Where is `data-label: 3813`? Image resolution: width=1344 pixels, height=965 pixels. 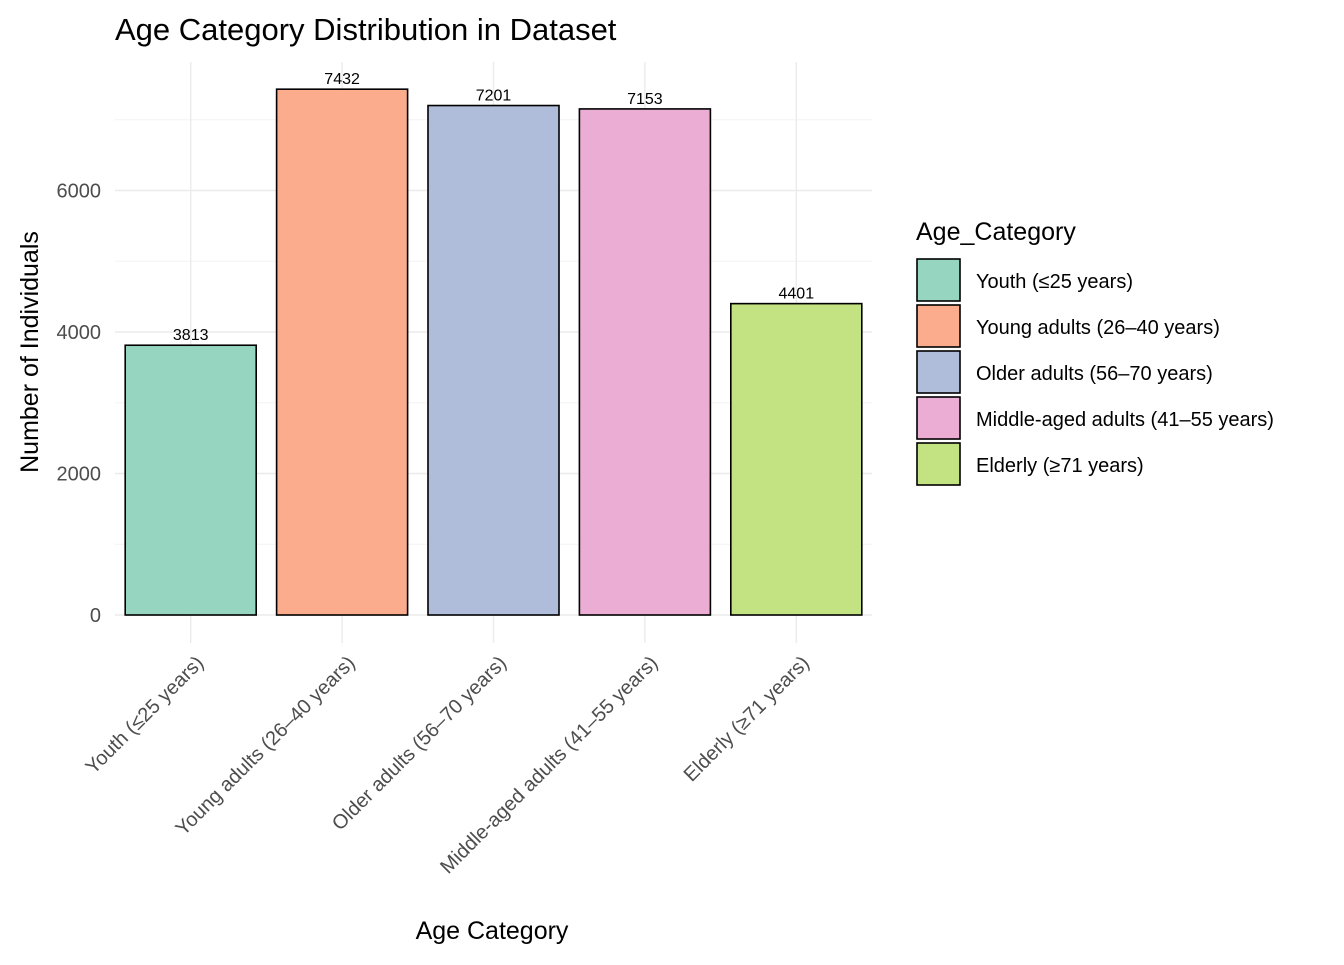
data-label: 3813 is located at coordinates (191, 335).